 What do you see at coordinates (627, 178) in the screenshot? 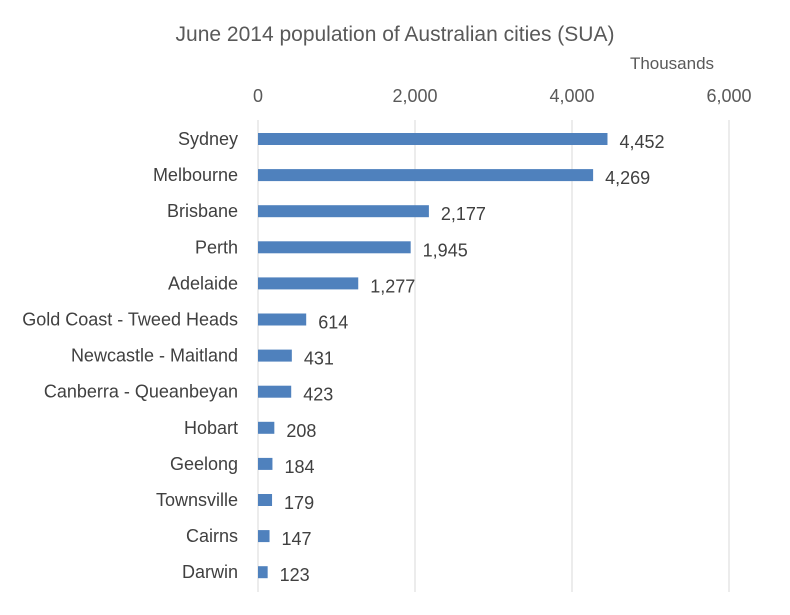
I see `data-label: 4,269` at bounding box center [627, 178].